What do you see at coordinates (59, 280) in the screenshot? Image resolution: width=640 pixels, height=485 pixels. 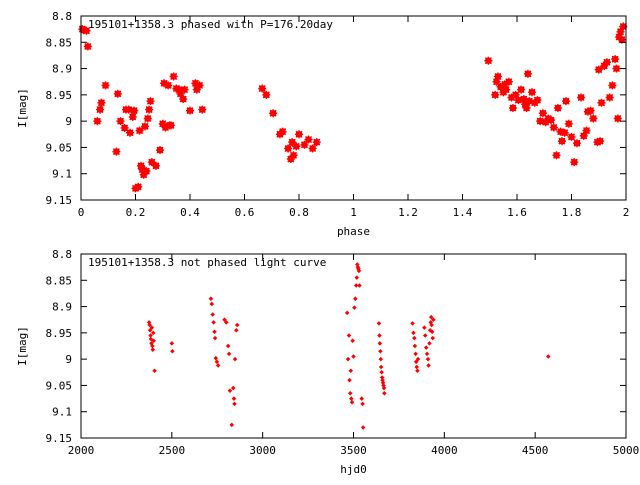 I see `not-phased-y-tick-label: 8.85` at bounding box center [59, 280].